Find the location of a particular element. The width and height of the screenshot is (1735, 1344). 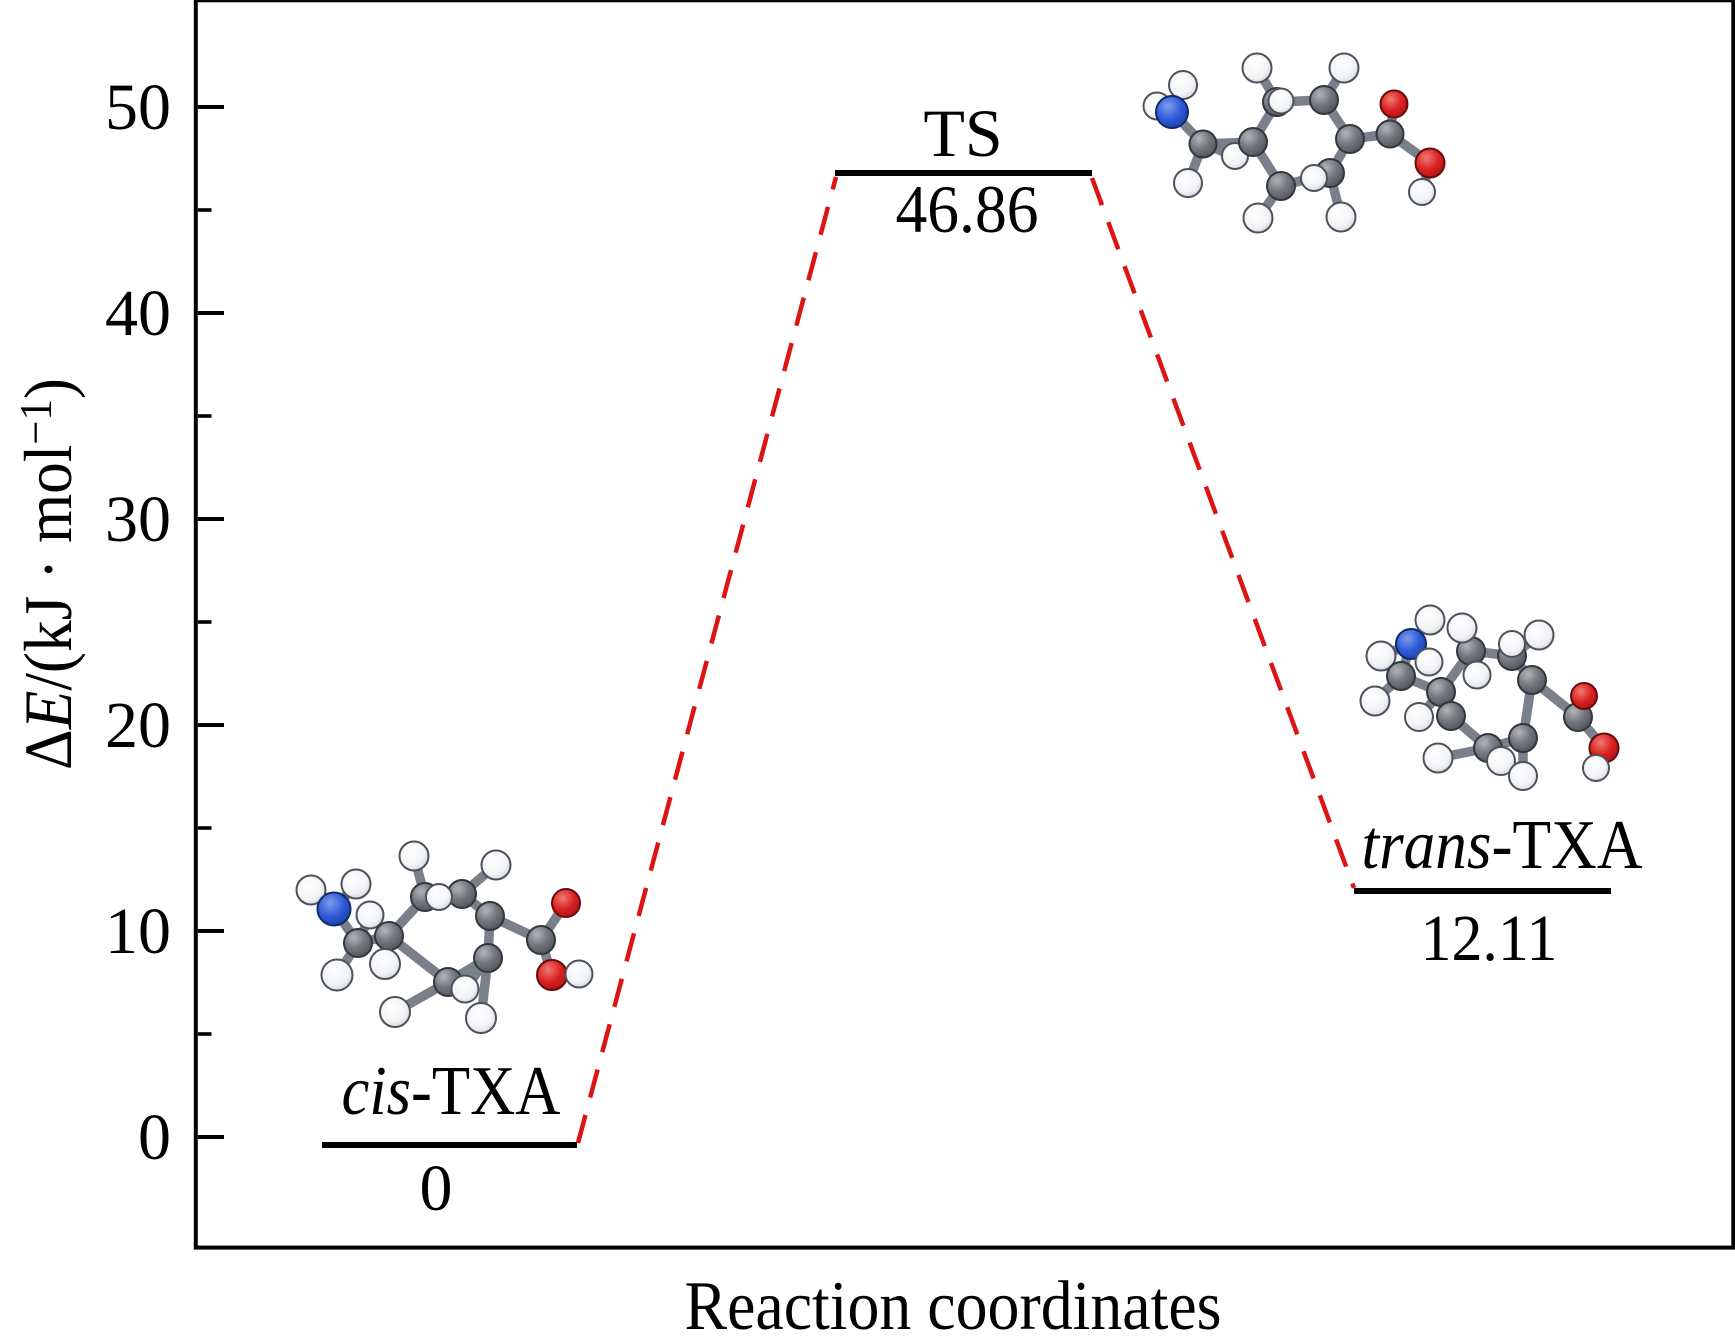

svg-text: cis-TXA is located at coordinates (451, 1091).